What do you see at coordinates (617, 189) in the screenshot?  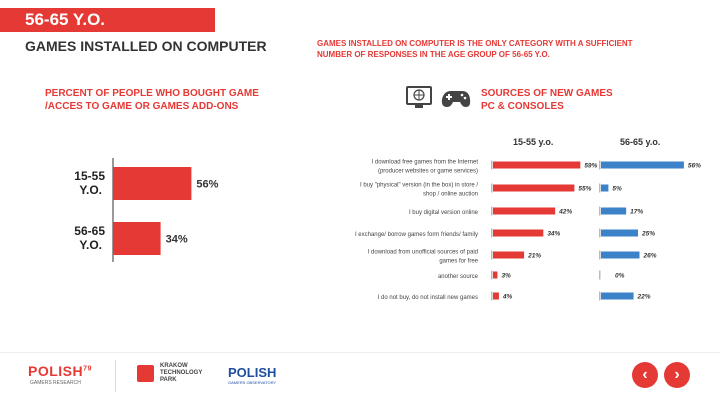 I see `bar-label-56-65-1: 5%` at bounding box center [617, 189].